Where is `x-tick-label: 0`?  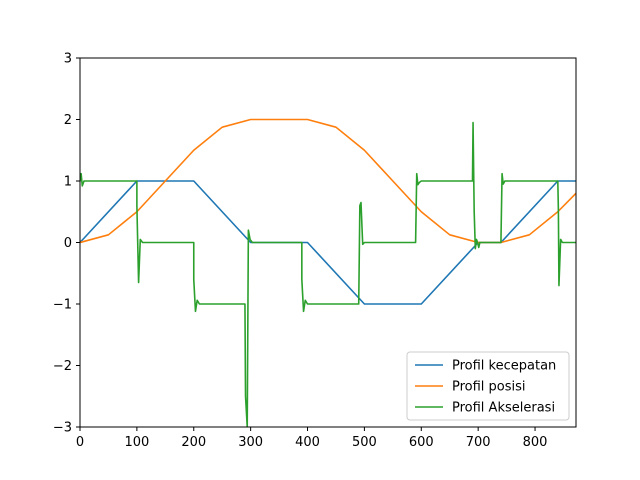
x-tick-label: 0 is located at coordinates (80, 442).